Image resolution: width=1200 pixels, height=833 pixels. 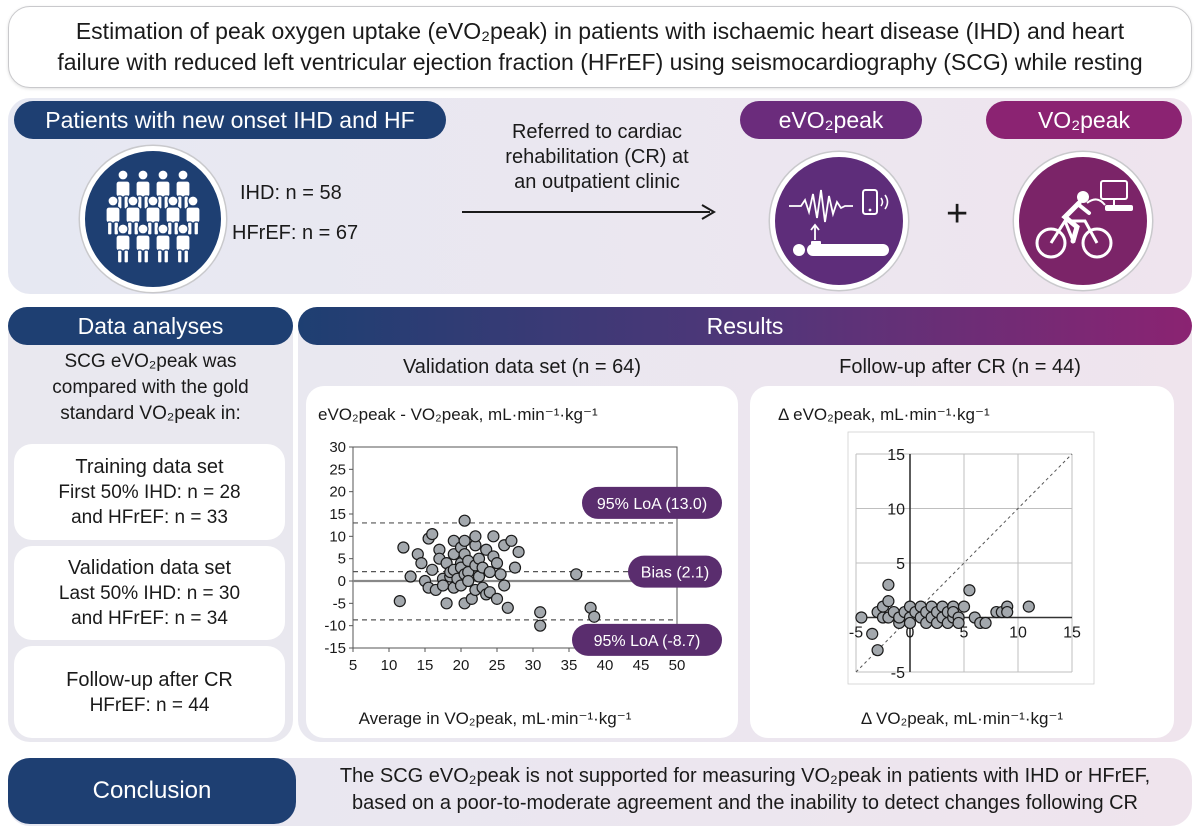 I want to click on validation-chart-heading: Validation data set (n = 64), so click(x=522, y=367).